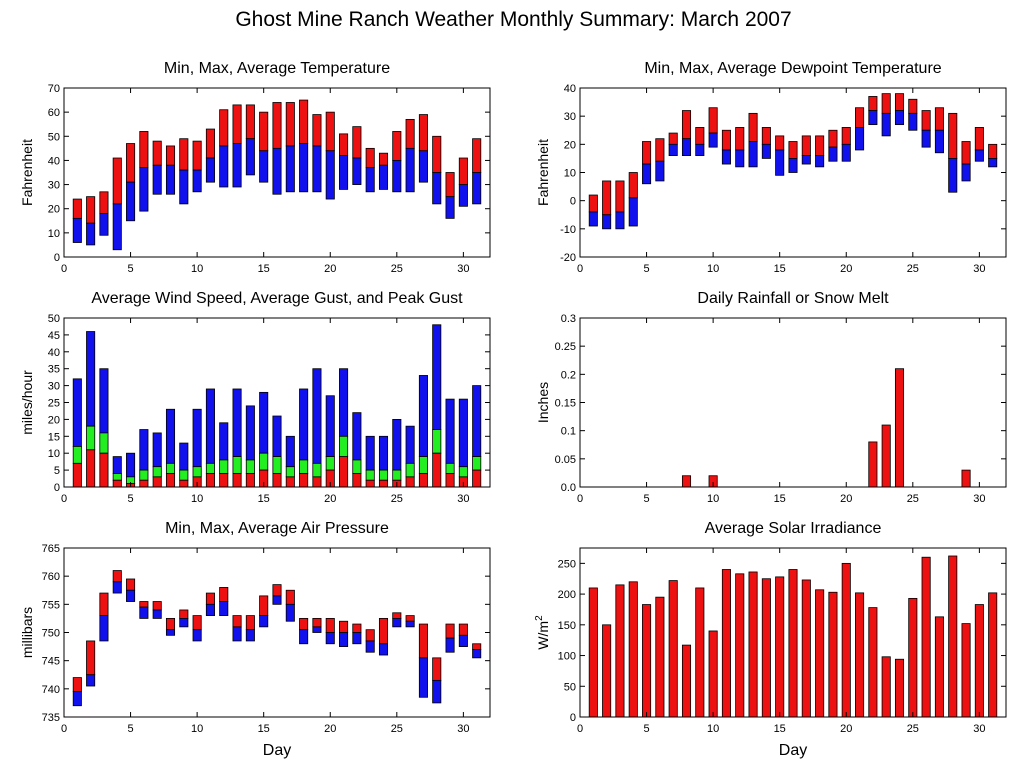 Image resolution: width=1027 pixels, height=772 pixels. I want to click on y-tick-label: 40, so click(54, 353).